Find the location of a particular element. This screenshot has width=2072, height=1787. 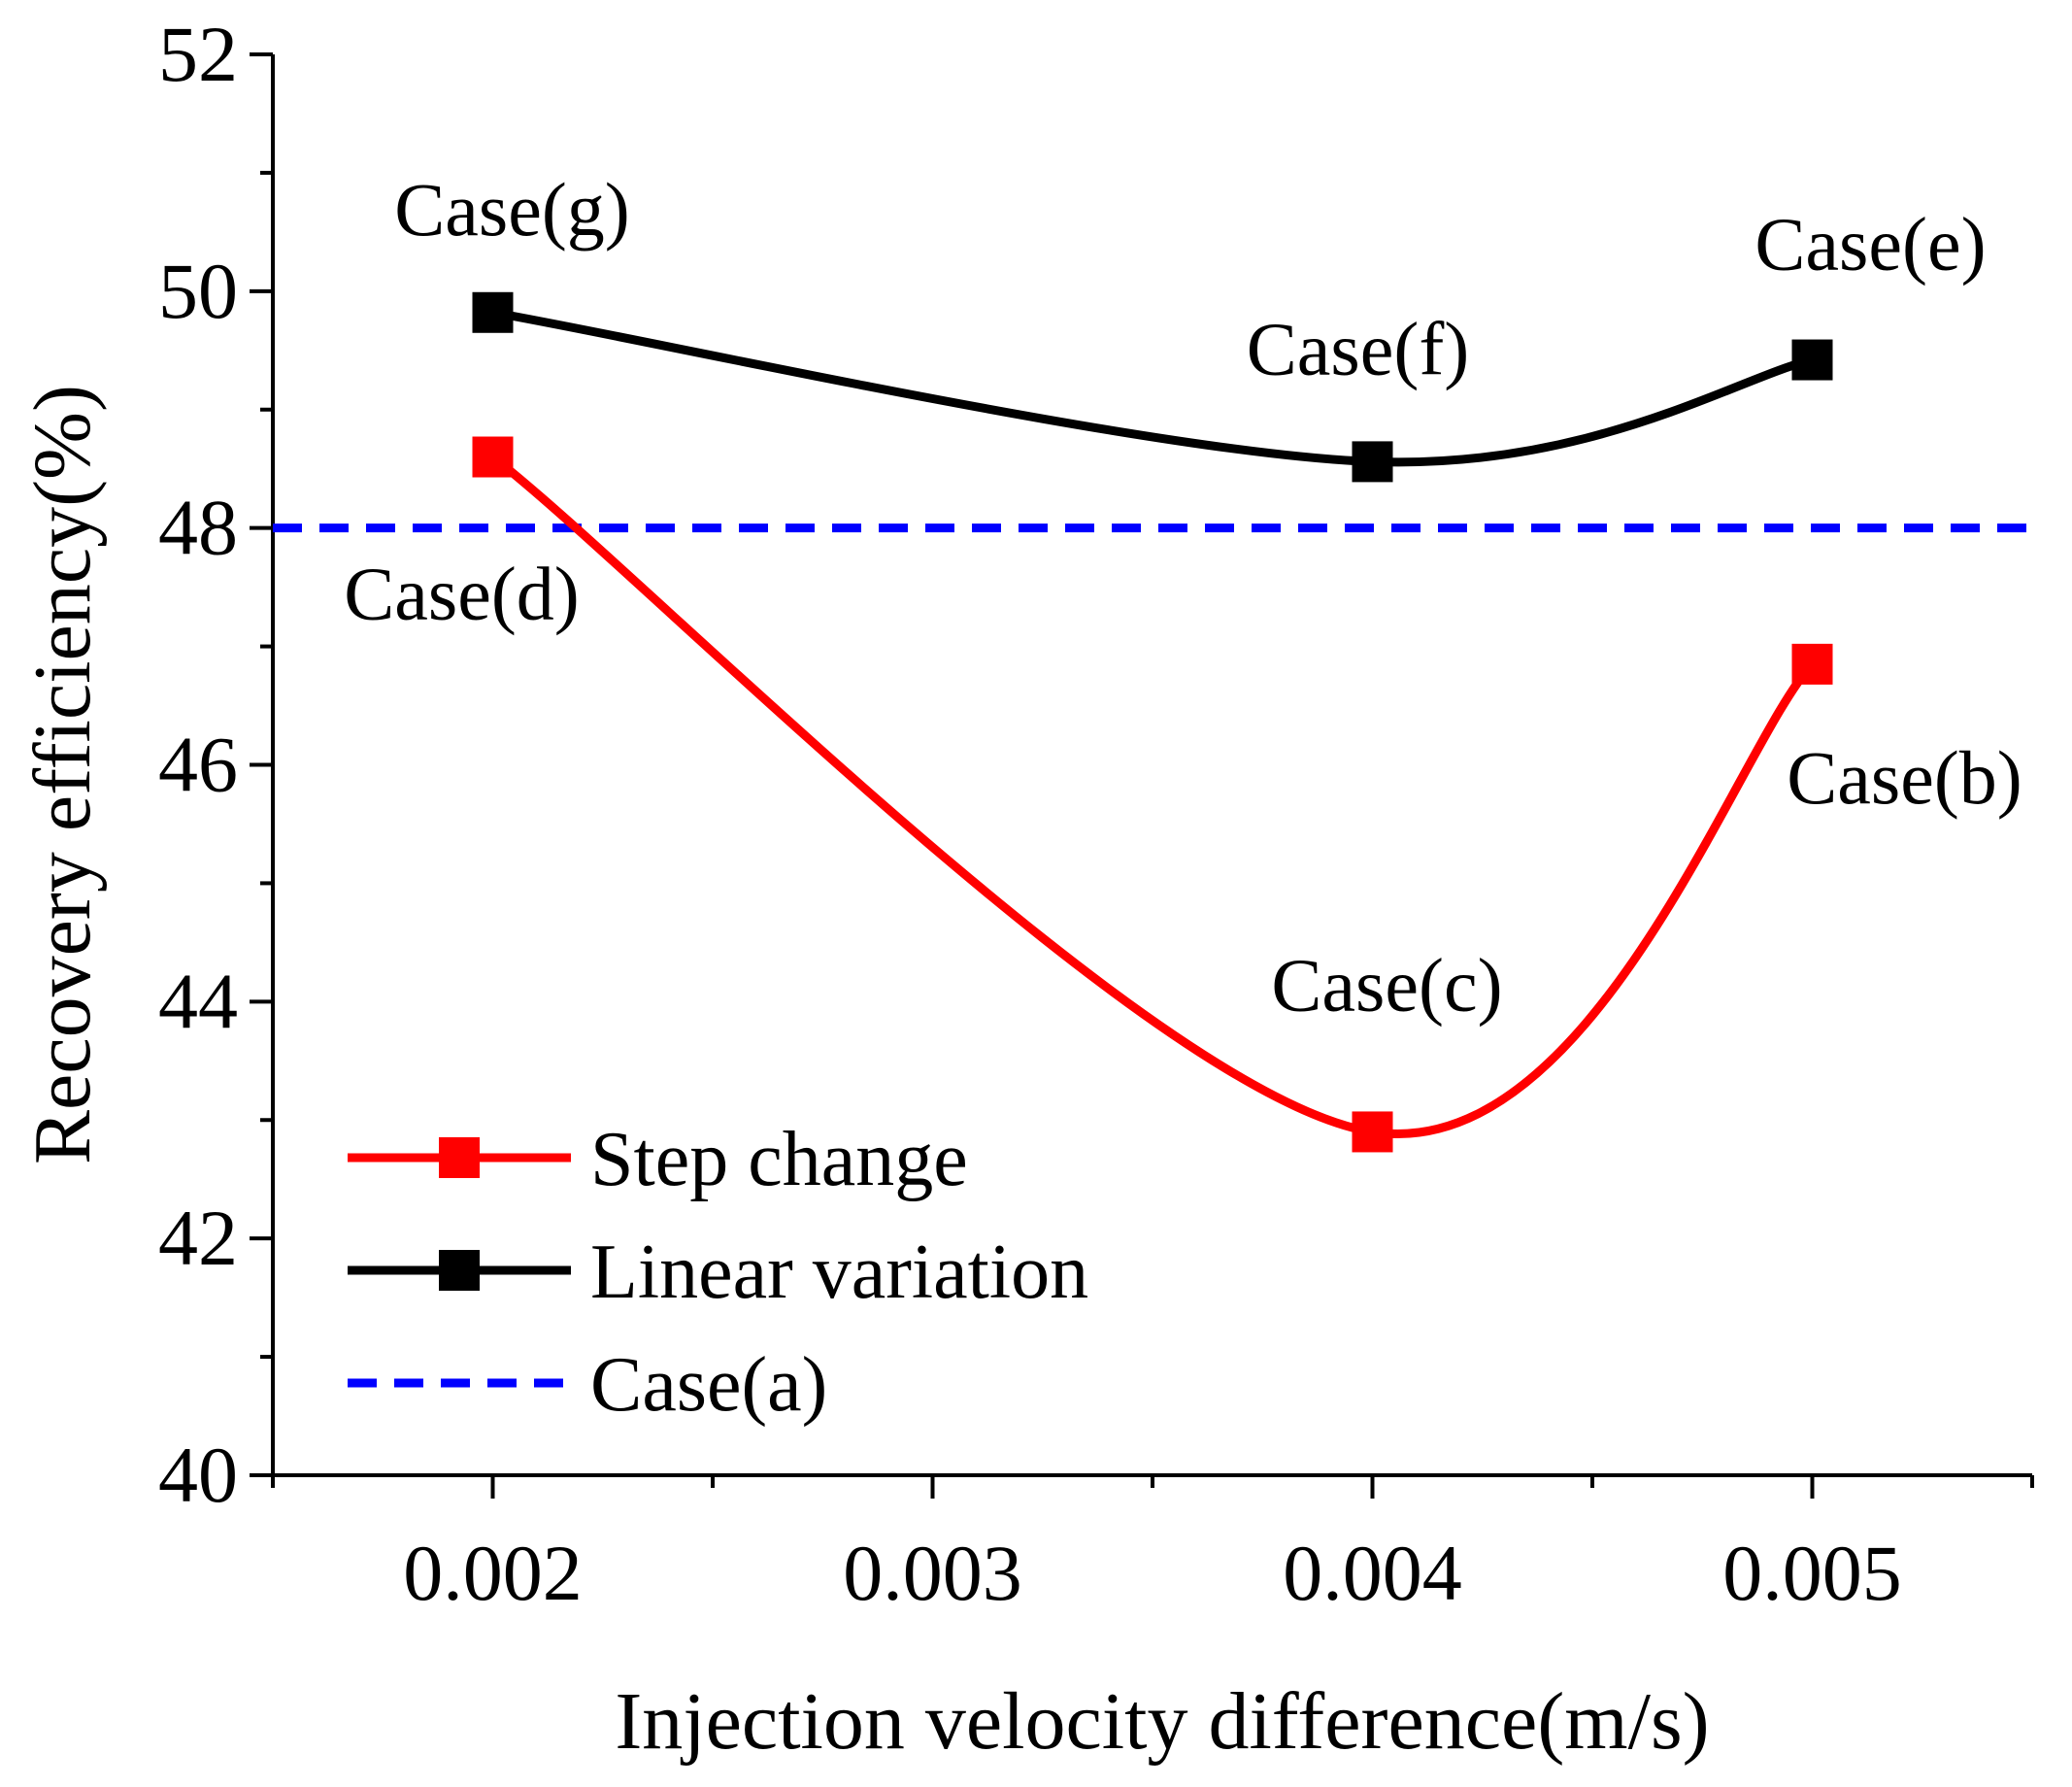

legend-swatch-marker-linear-variation is located at coordinates (459, 1271).